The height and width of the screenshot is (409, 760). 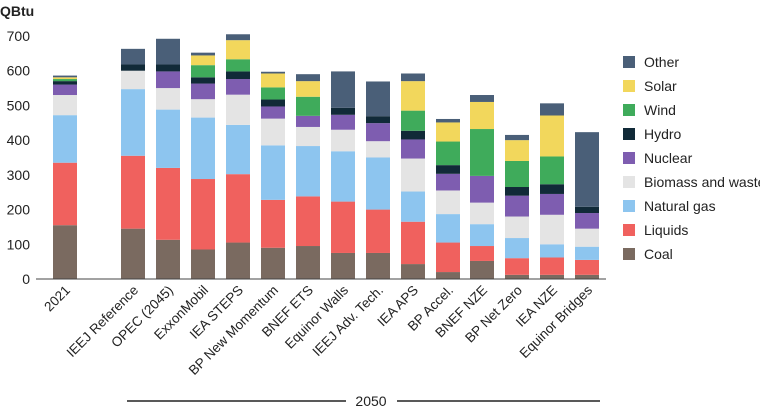 What do you see at coordinates (203, 108) in the screenshot?
I see `bar-exxonmobil-biomass-and-waste` at bounding box center [203, 108].